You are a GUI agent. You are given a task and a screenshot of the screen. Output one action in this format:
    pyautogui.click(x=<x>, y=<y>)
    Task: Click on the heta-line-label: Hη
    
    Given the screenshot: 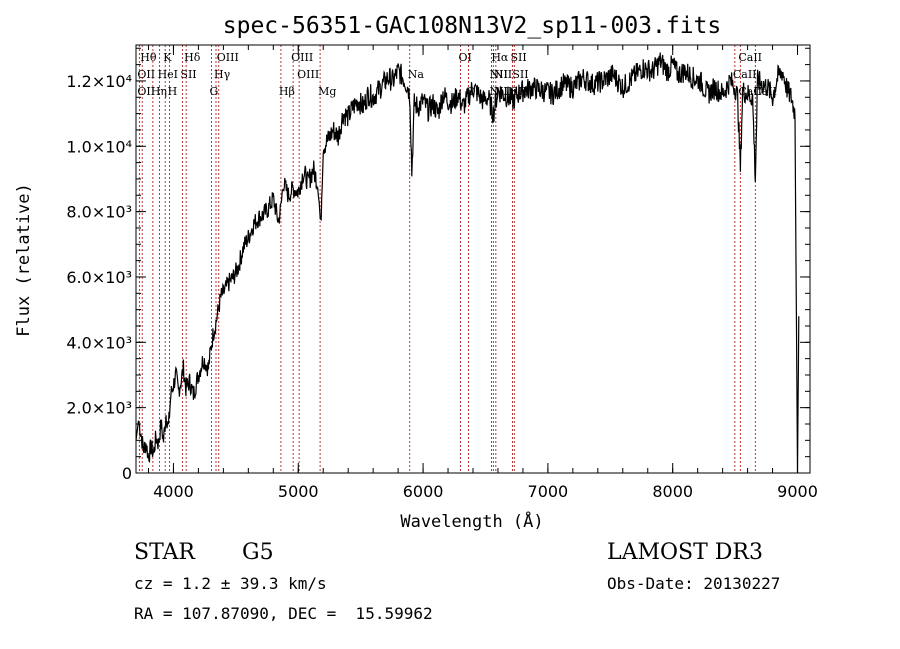 What is the action you would take?
    pyautogui.click(x=159, y=91)
    